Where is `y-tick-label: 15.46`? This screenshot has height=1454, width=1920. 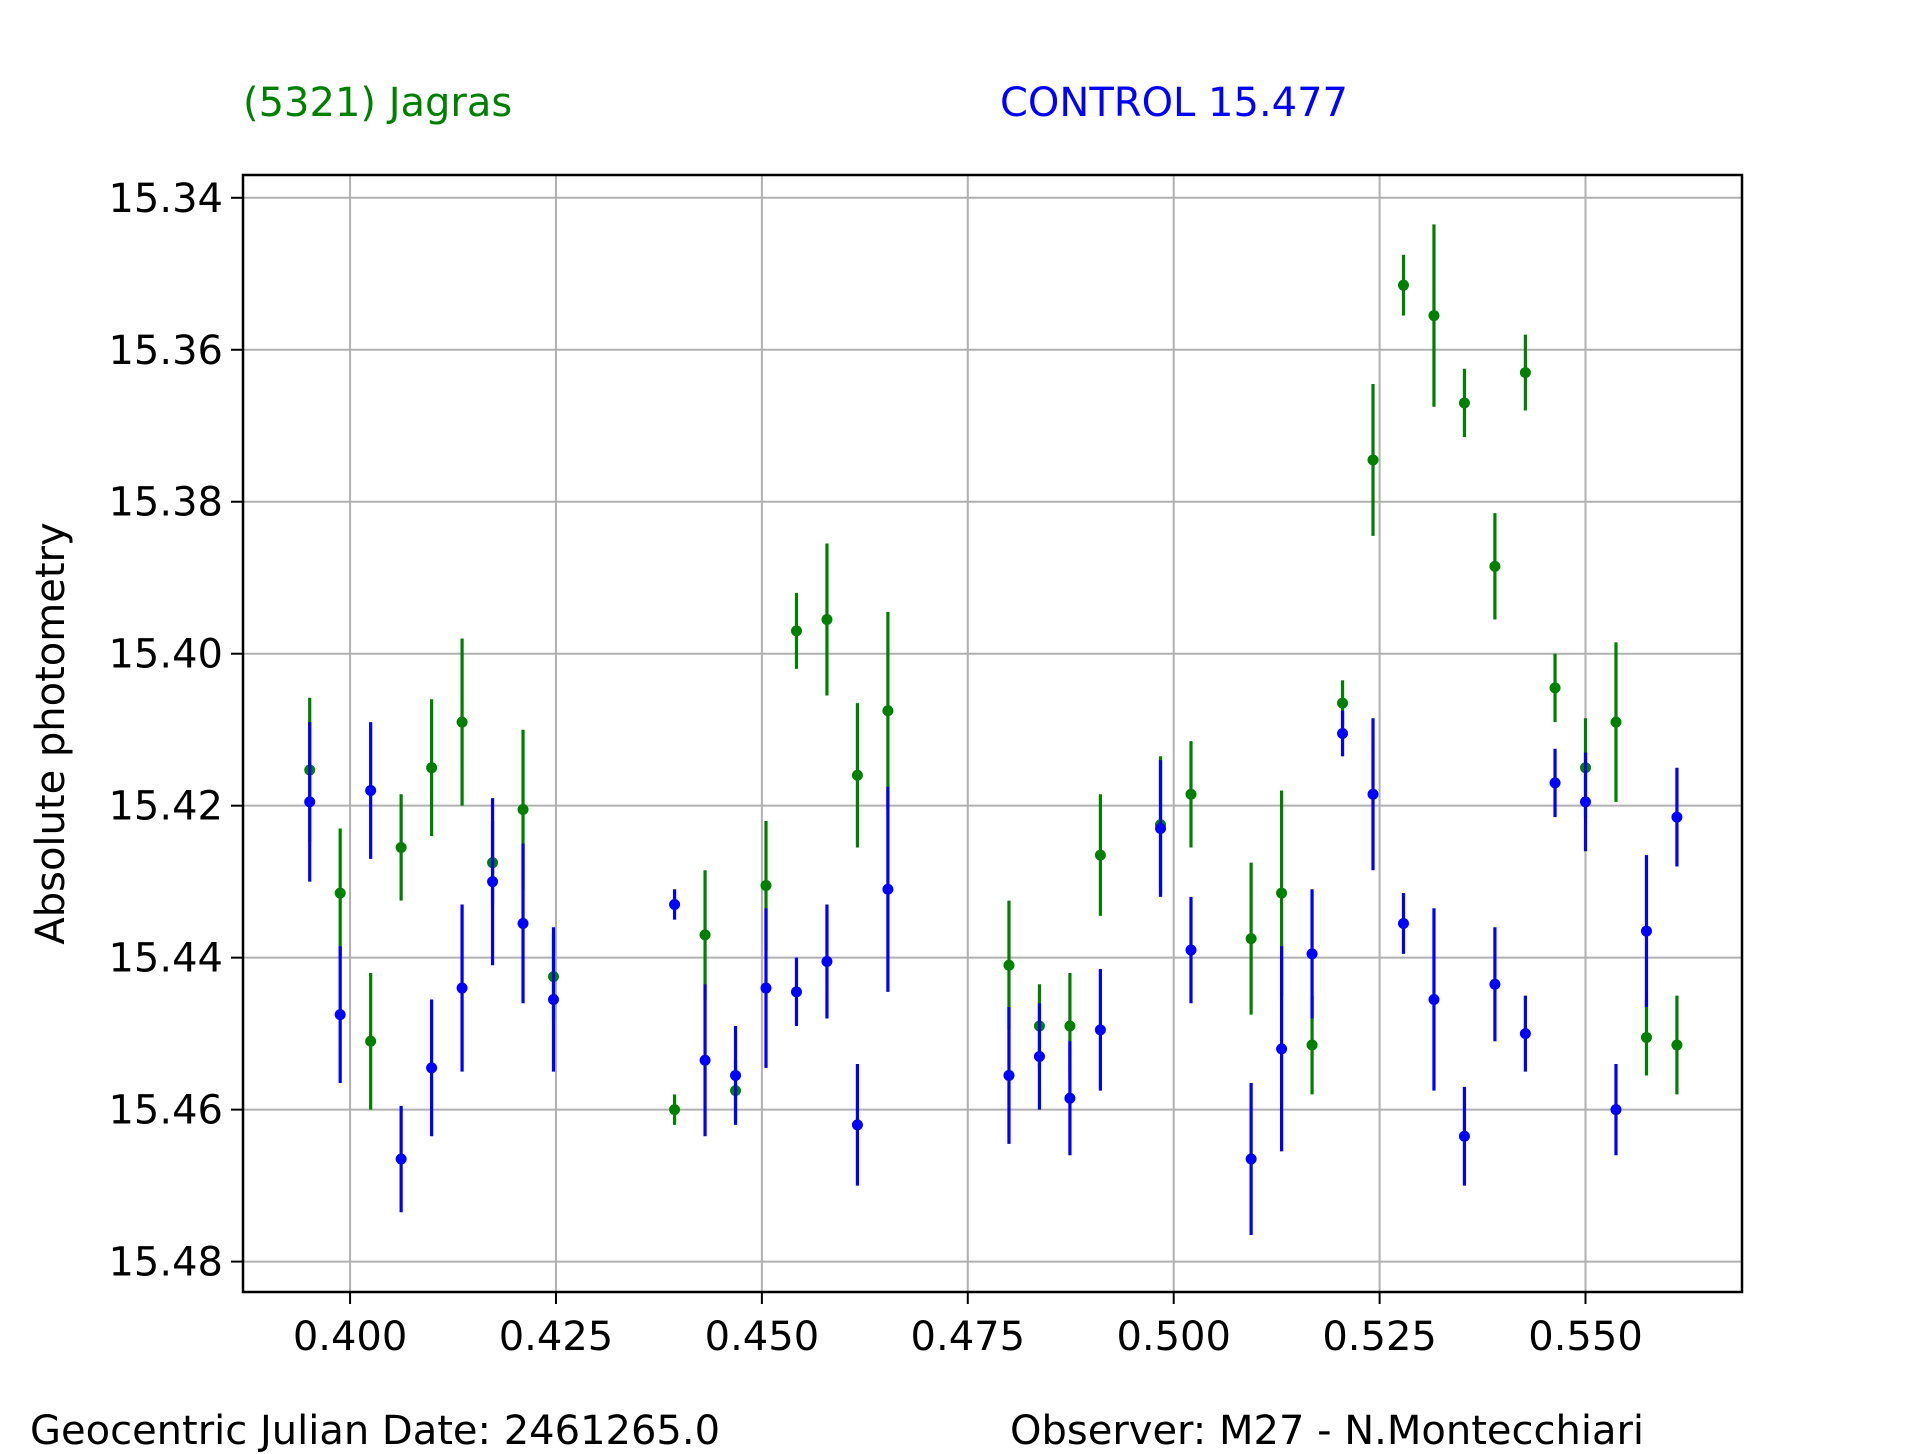 y-tick-label: 15.46 is located at coordinates (165, 1111).